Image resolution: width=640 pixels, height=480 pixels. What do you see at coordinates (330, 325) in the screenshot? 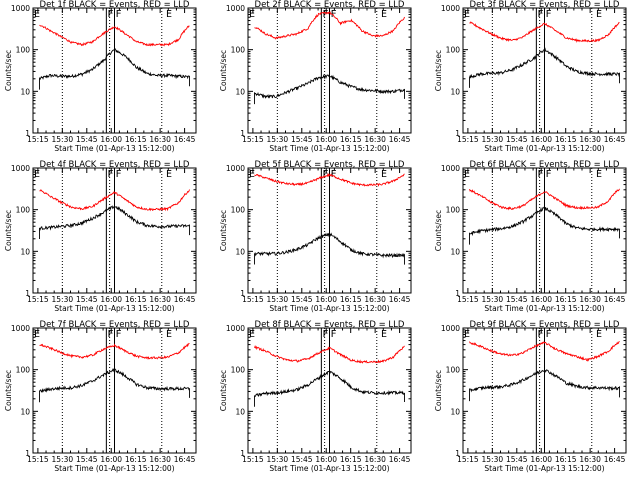
I see `panel-title: Det 8f BLACK = Events, RED = LLD` at bounding box center [330, 325].